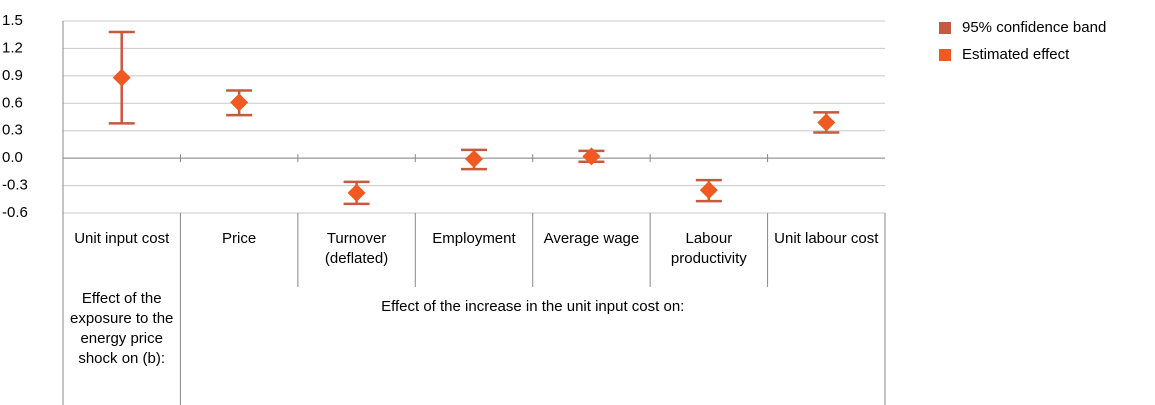 This screenshot has width=1155, height=405. I want to click on y-tick-label: 0.3, so click(12, 130).